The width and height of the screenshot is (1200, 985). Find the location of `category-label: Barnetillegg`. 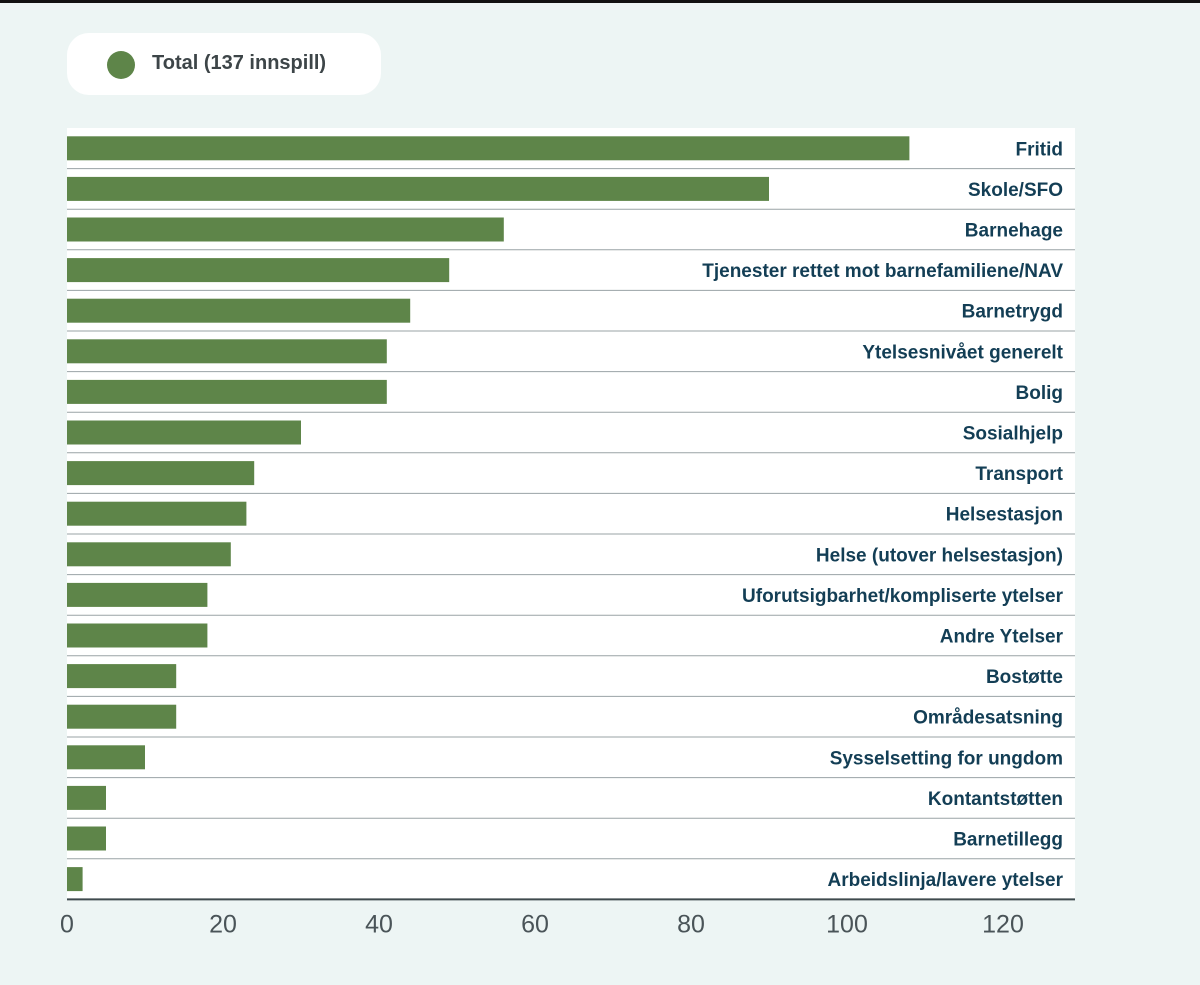

category-label: Barnetillegg is located at coordinates (1008, 840).